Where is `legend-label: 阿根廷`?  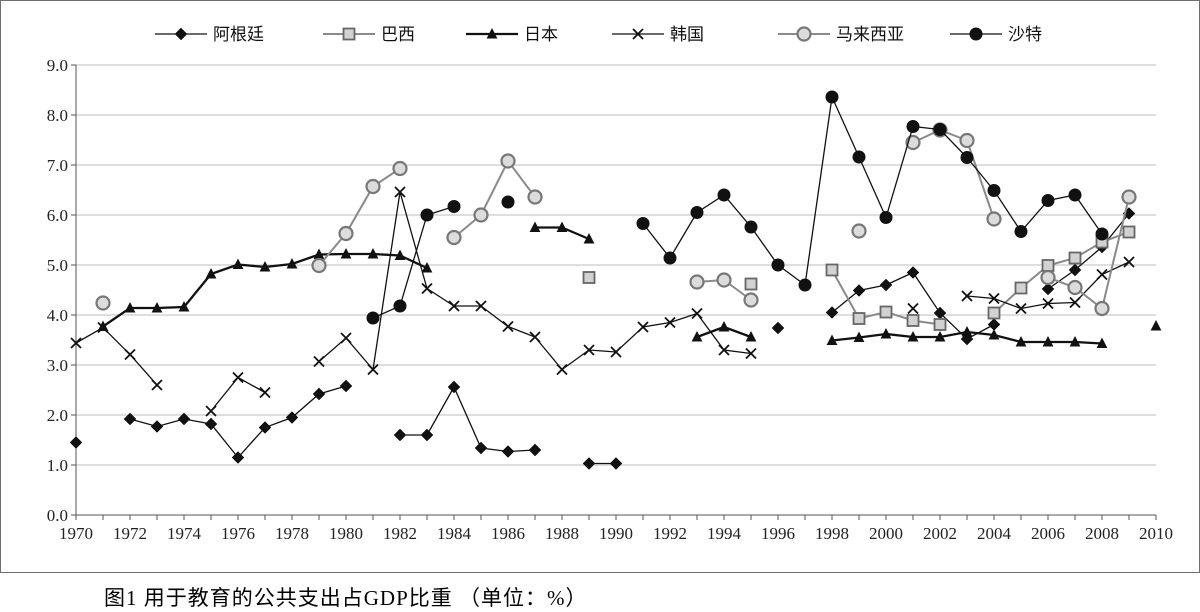
legend-label: 阿根廷 is located at coordinates (238, 35).